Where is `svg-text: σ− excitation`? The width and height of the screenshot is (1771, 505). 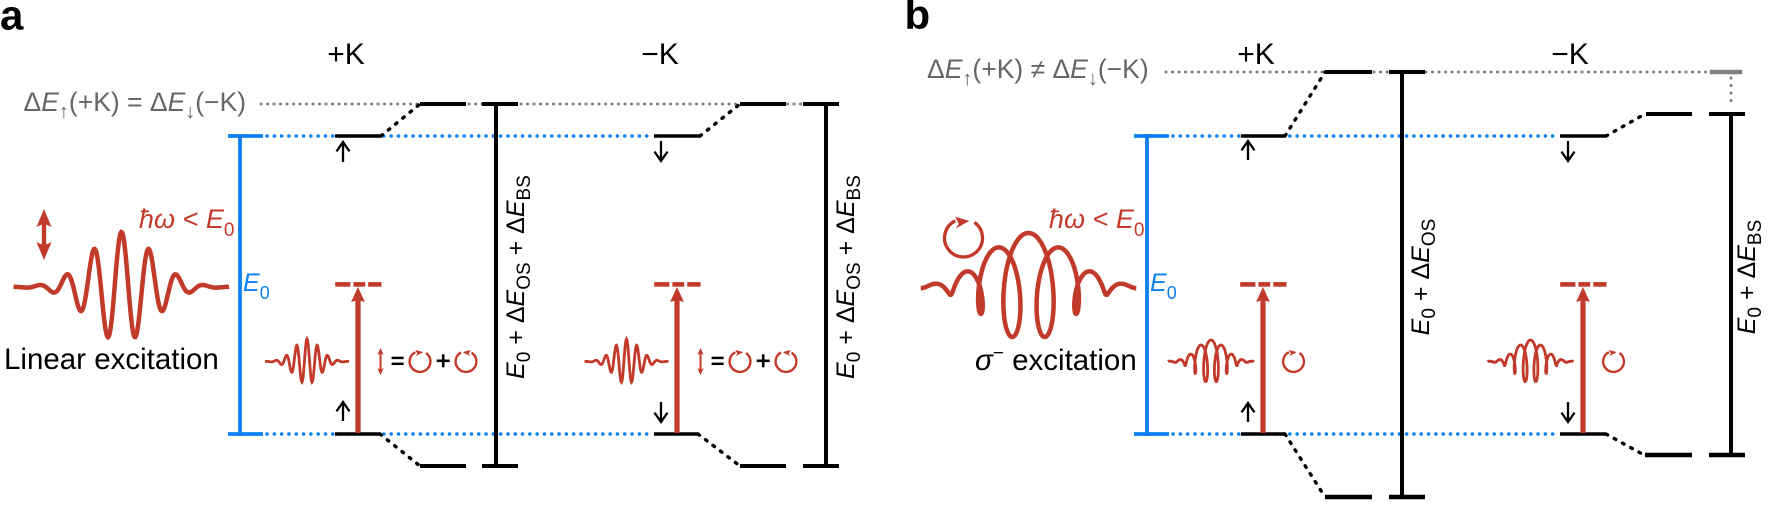
svg-text: σ− excitation is located at coordinates (1056, 360).